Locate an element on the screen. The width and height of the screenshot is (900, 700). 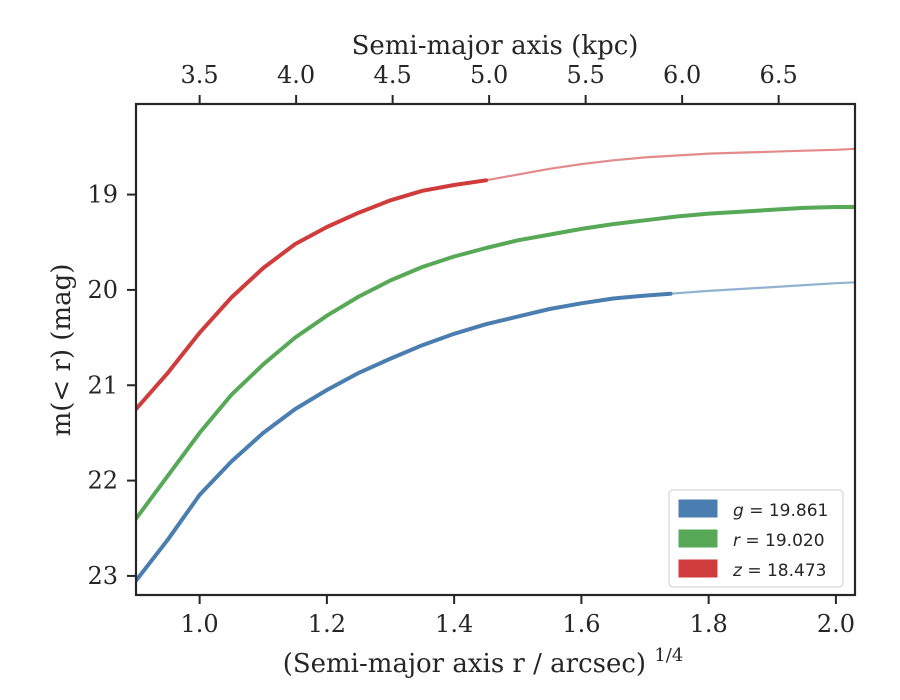
x-tick-label: 1.0 is located at coordinates (200, 624).